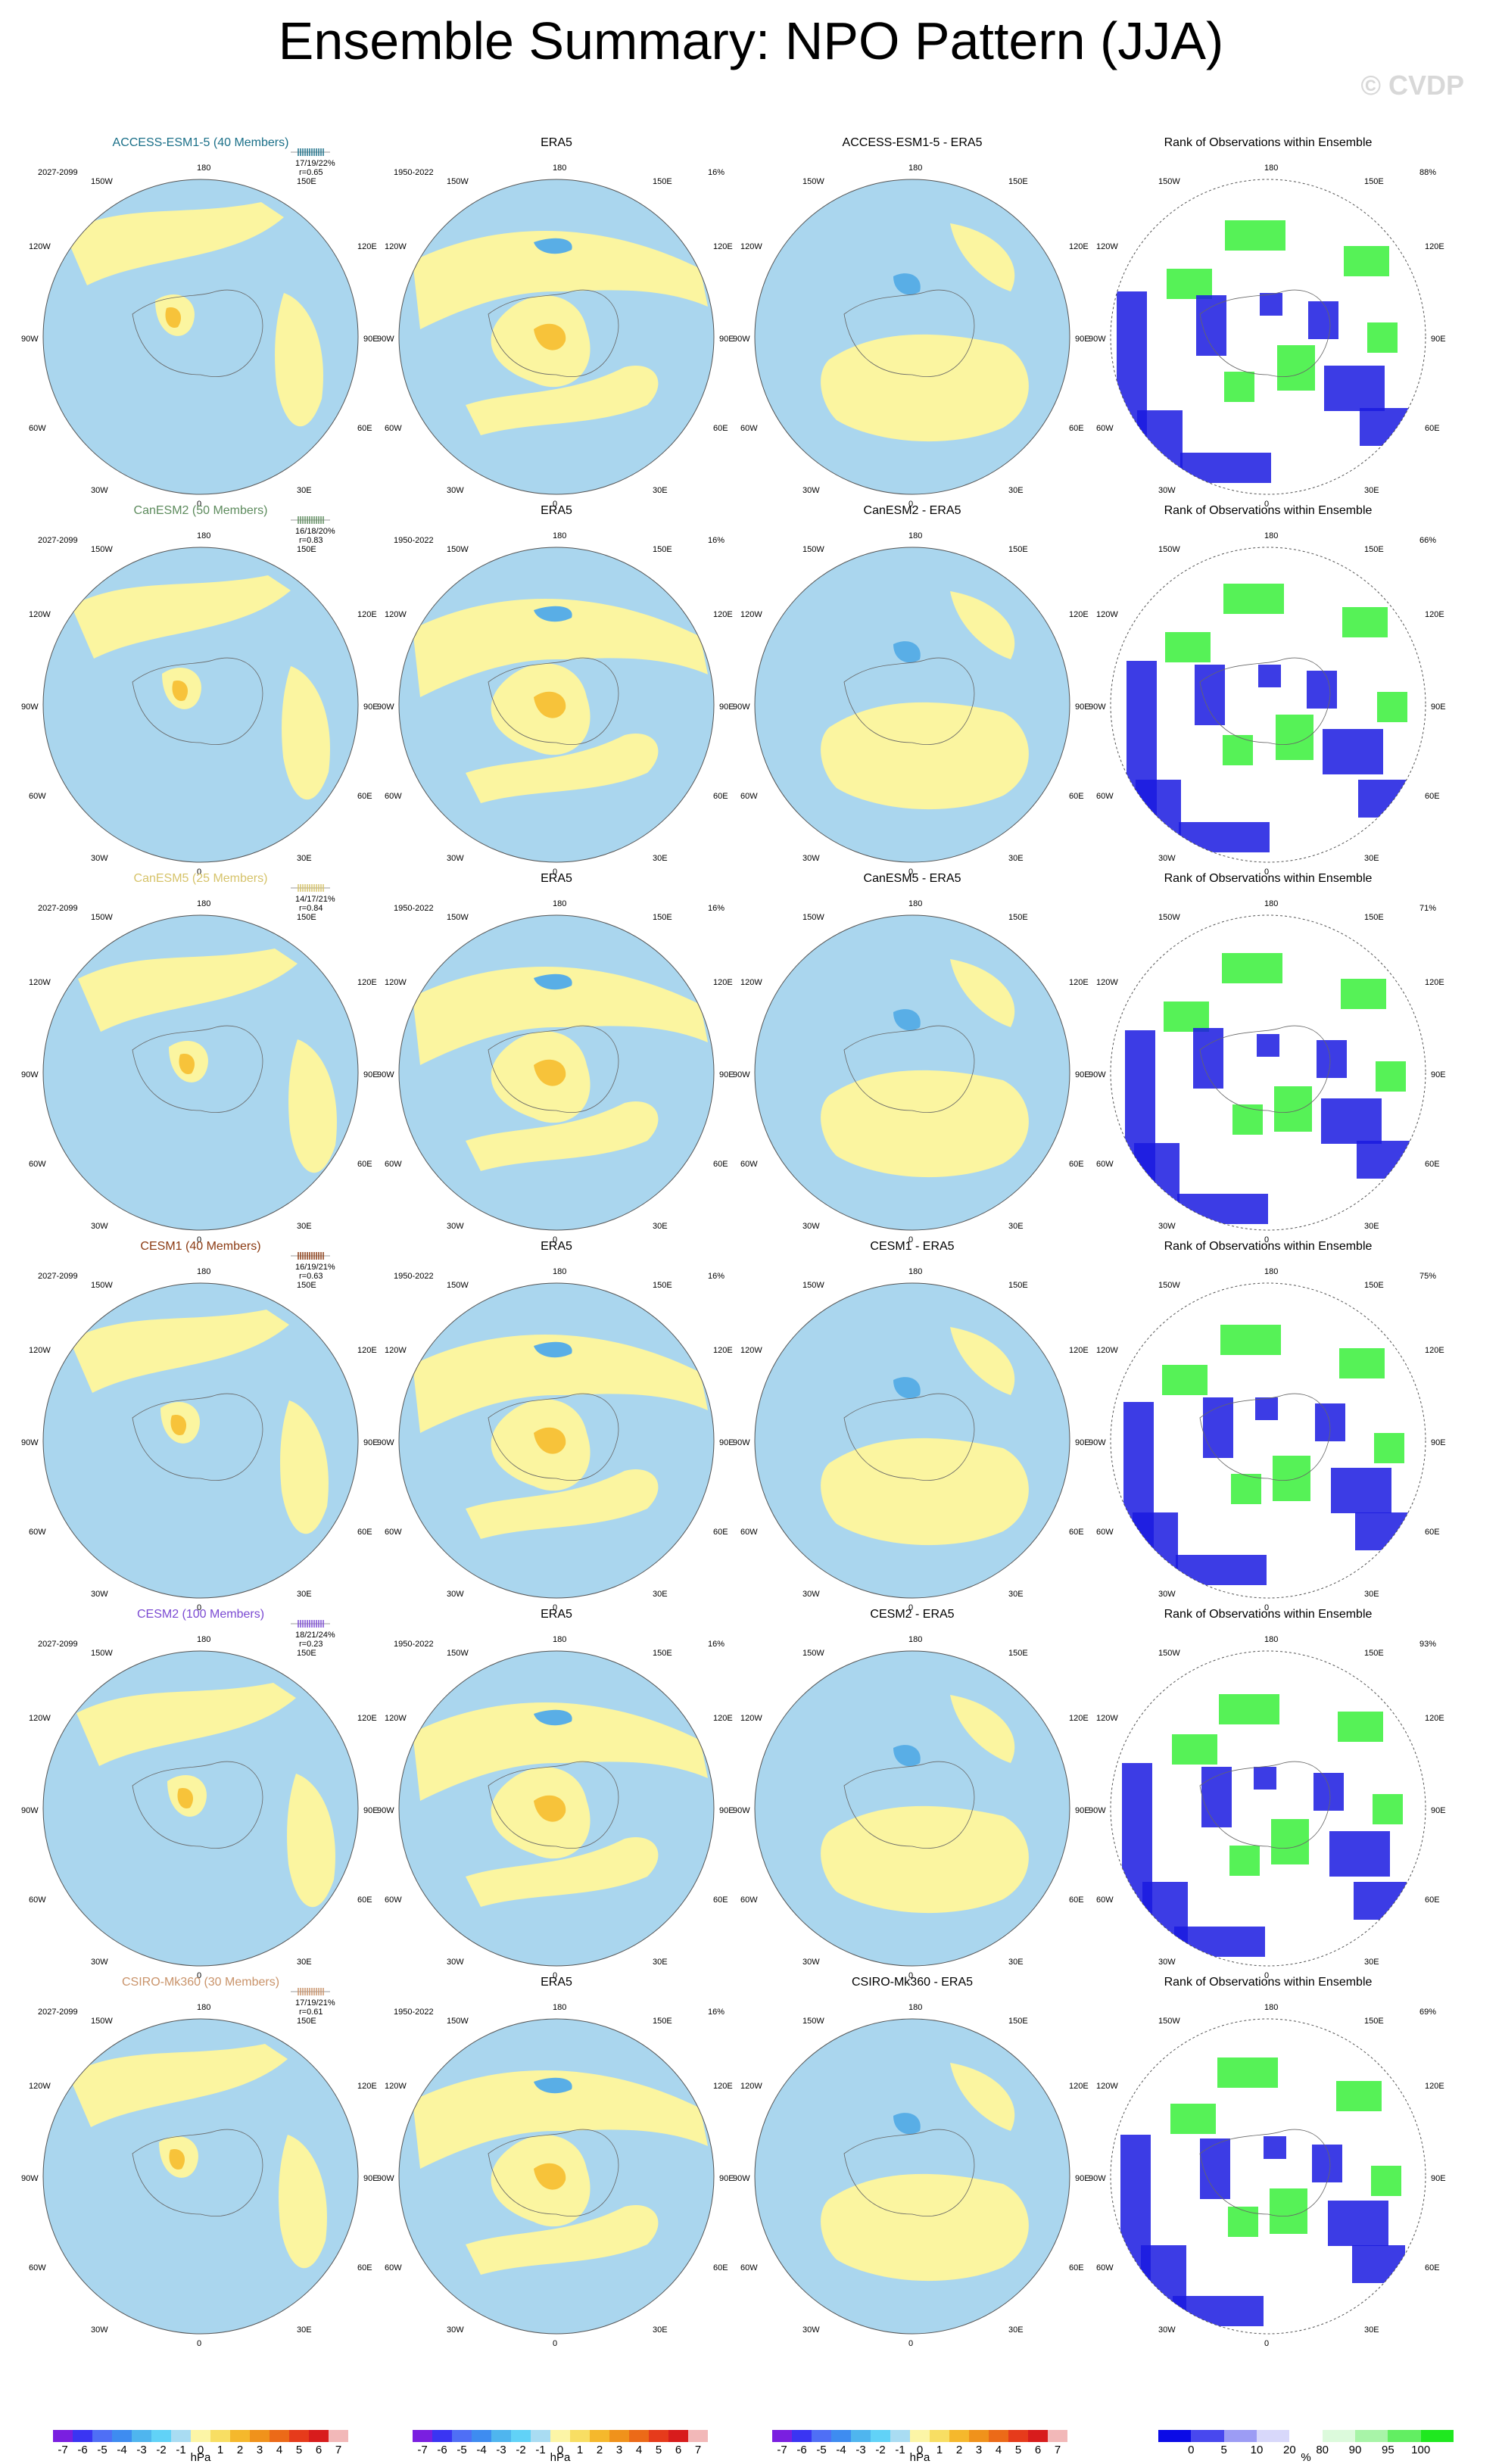  I want to click on rank-map, so click(1268, 705).